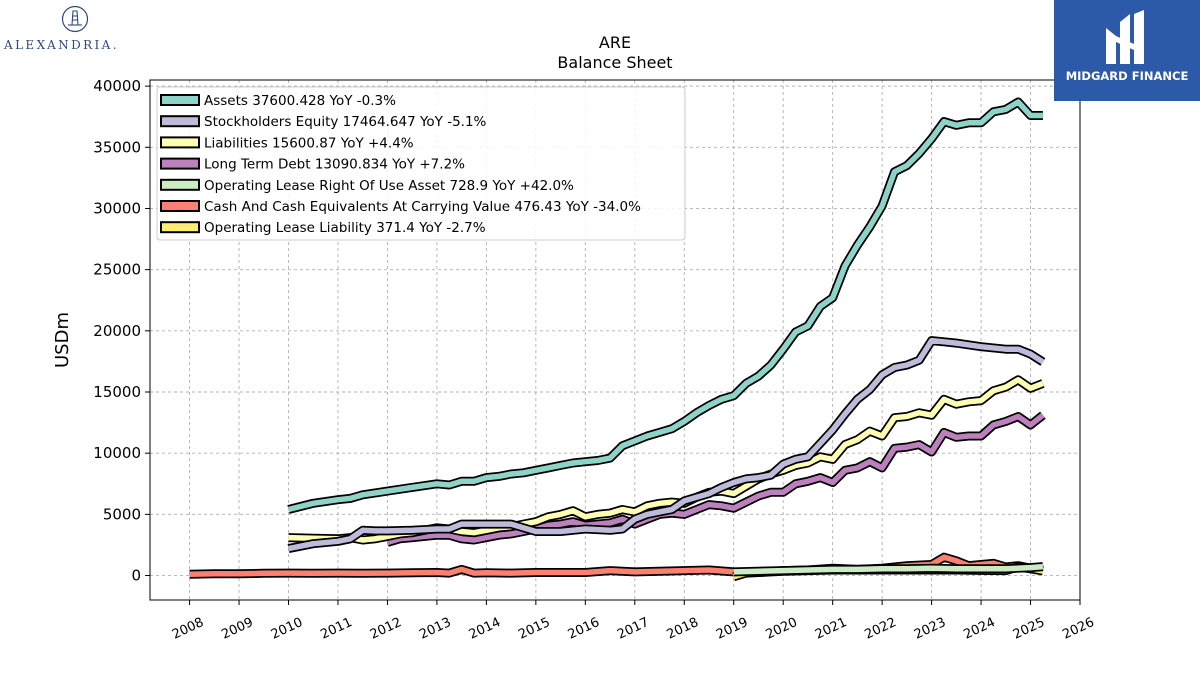 This screenshot has width=1200, height=675. What do you see at coordinates (334, 165) in the screenshot?
I see `legend-label: Long Term Debt 13090.834 YoY +7.2%` at bounding box center [334, 165].